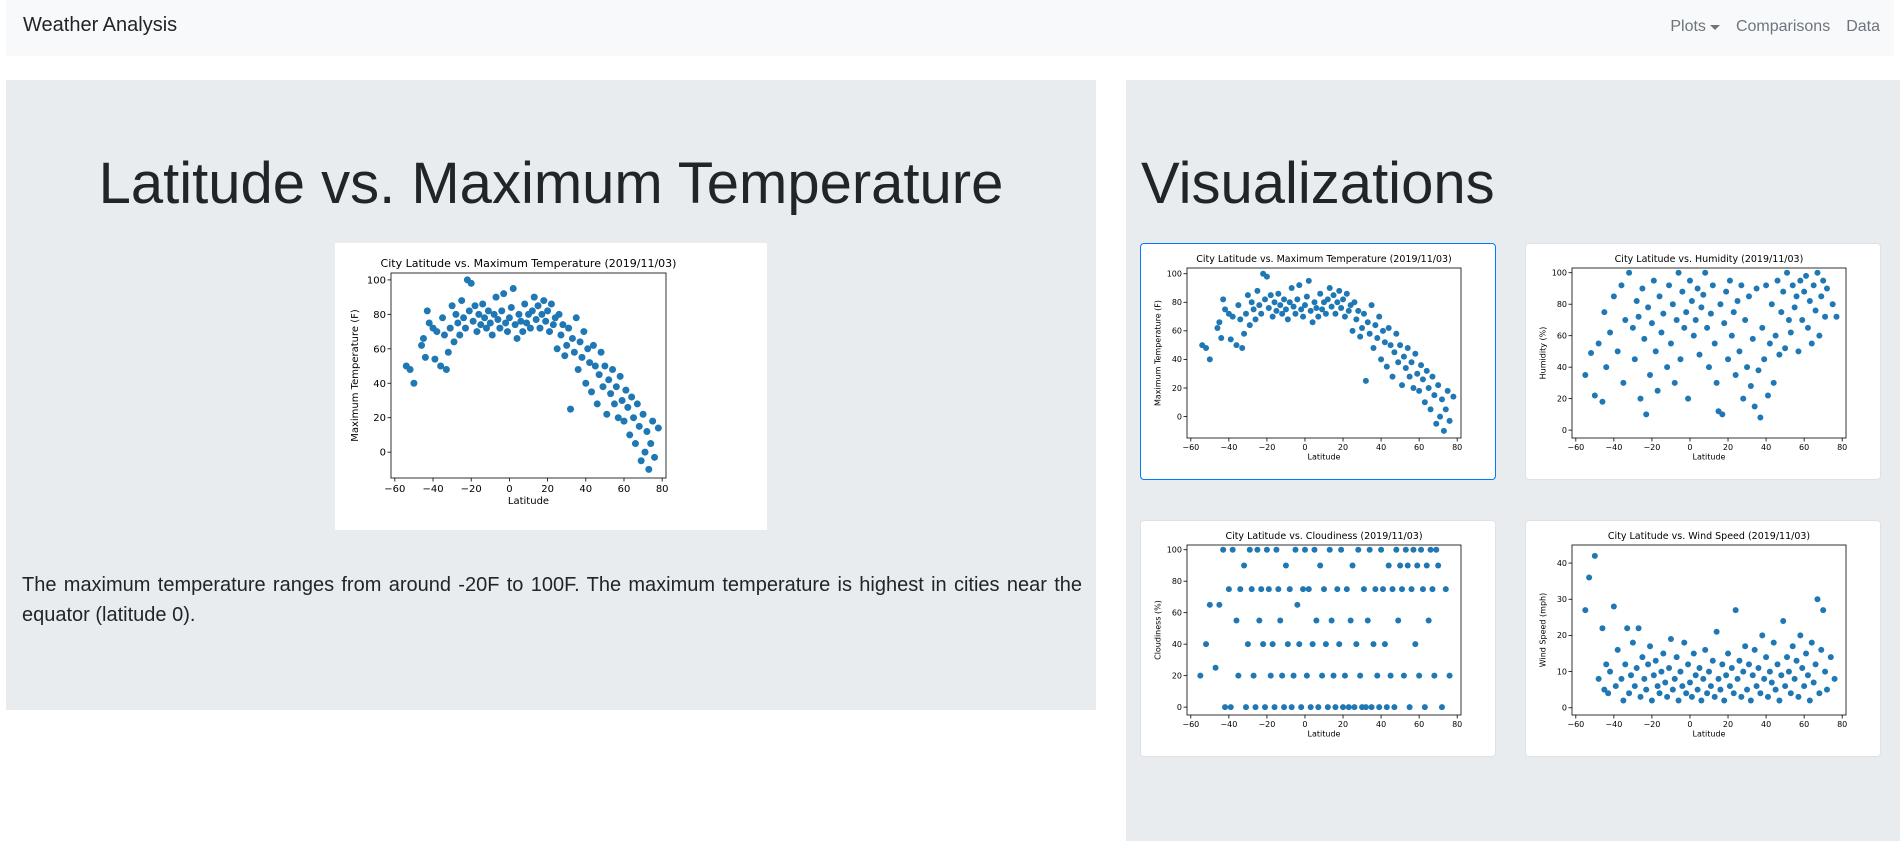  Describe the element at coordinates (1709, 353) in the screenshot. I see `plot-frame` at that location.